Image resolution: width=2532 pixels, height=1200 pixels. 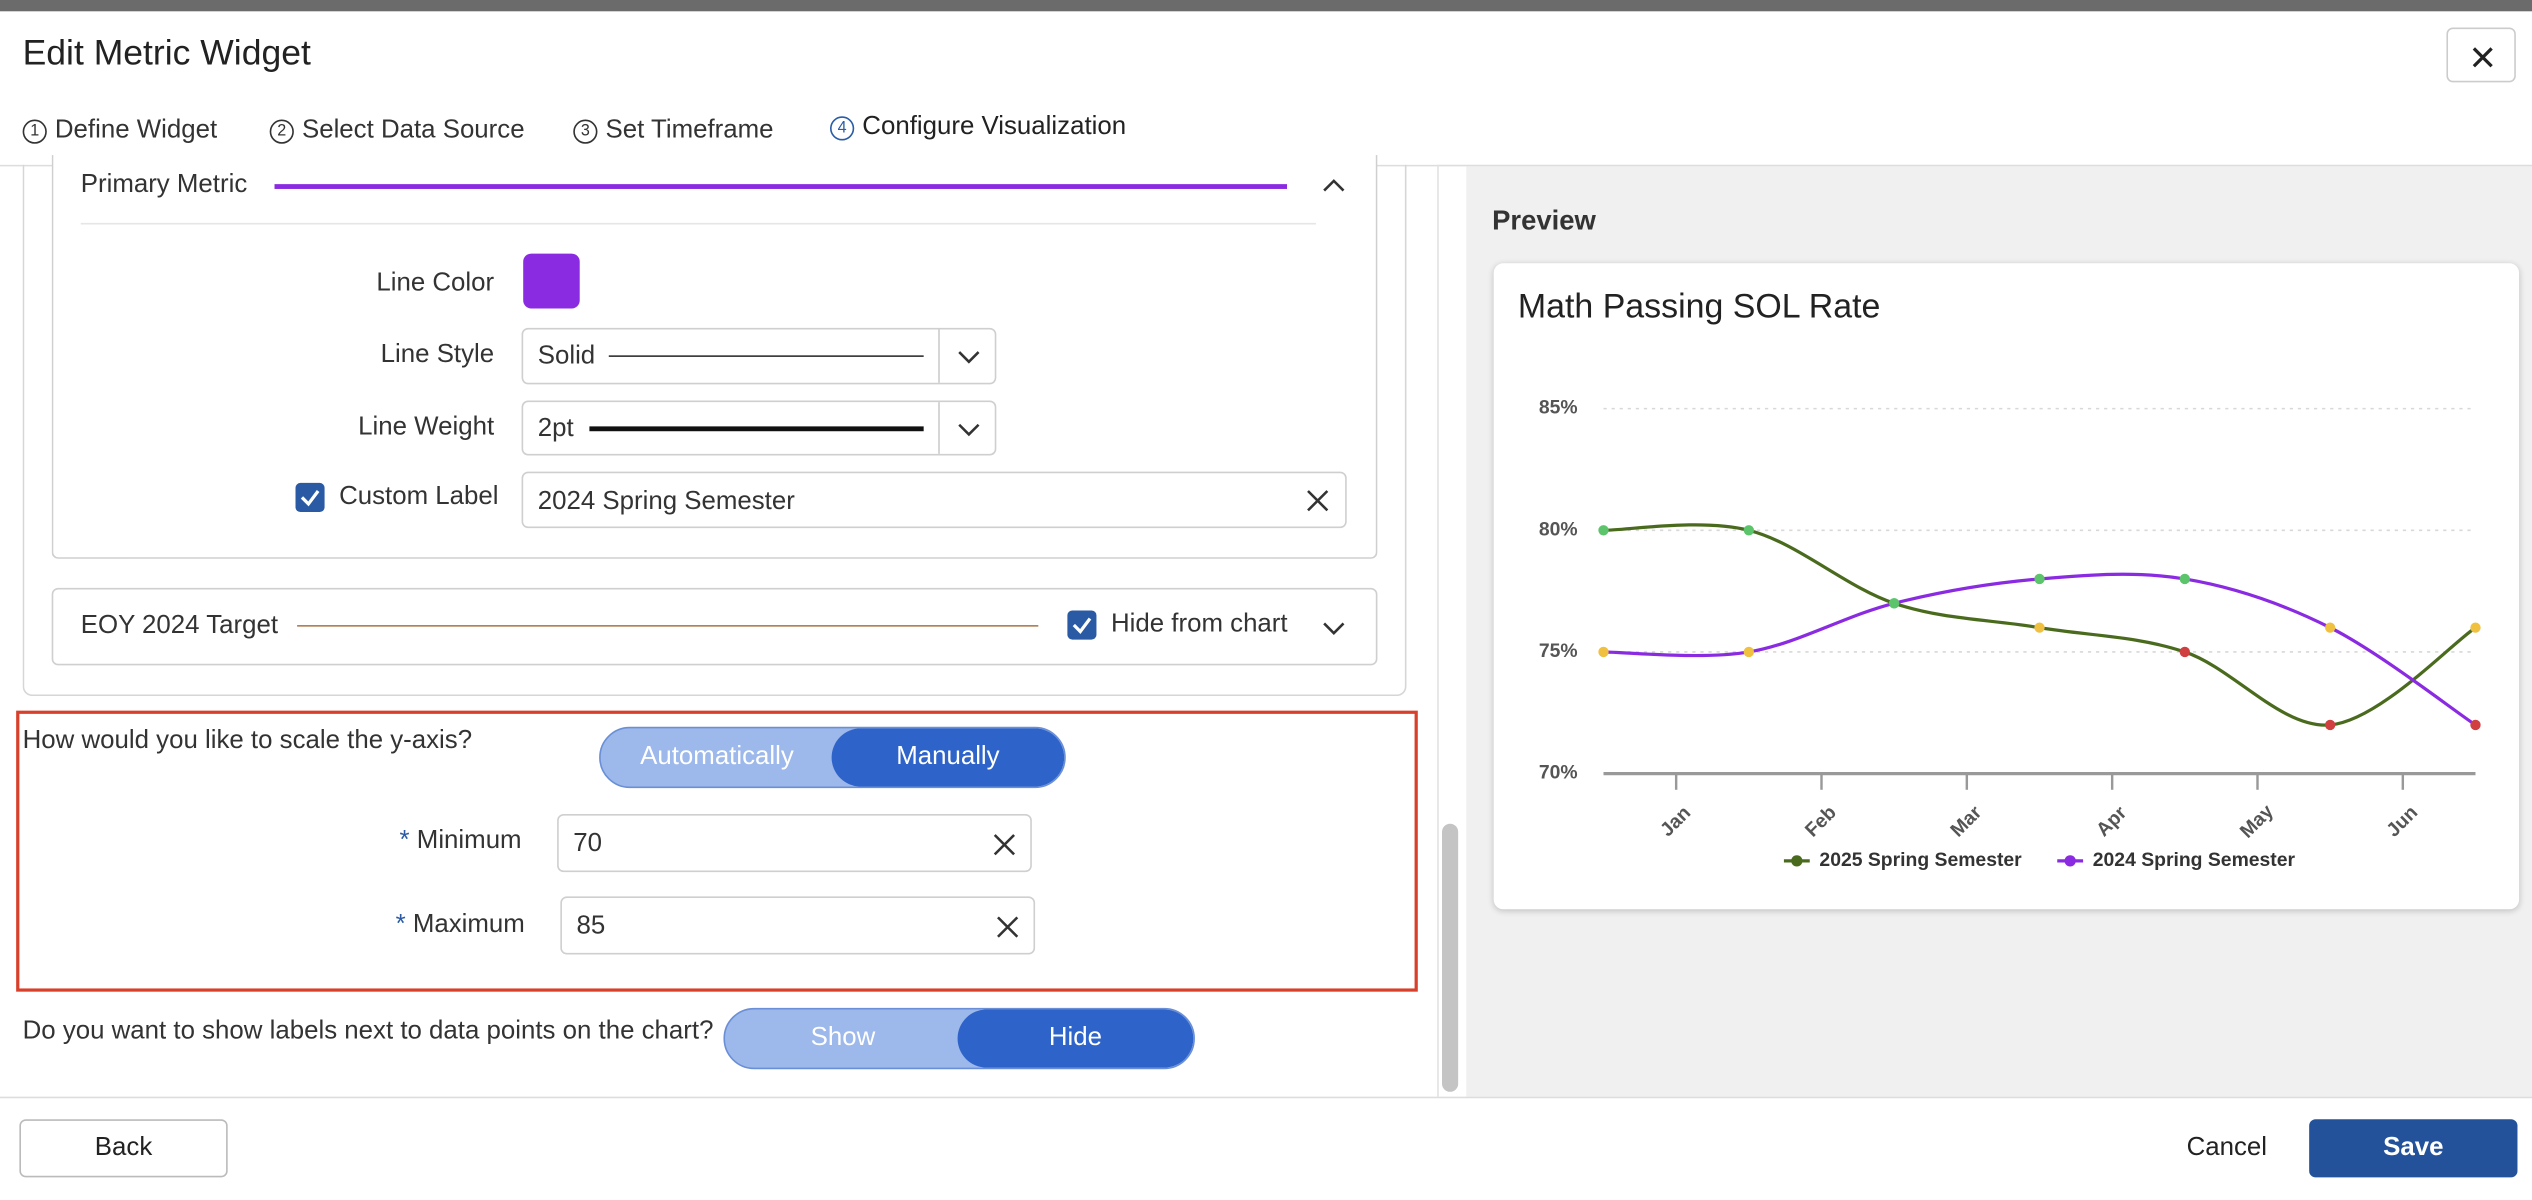 I want to click on legend-label: 2024 Spring Semester, so click(x=2194, y=860).